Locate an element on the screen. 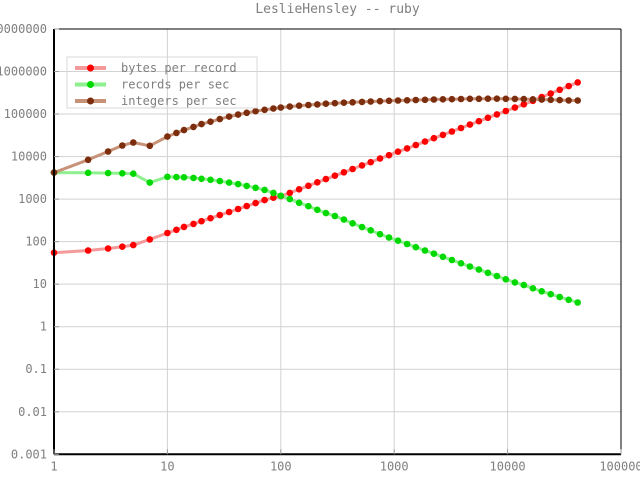  legend-label: integers per sec is located at coordinates (179, 101).